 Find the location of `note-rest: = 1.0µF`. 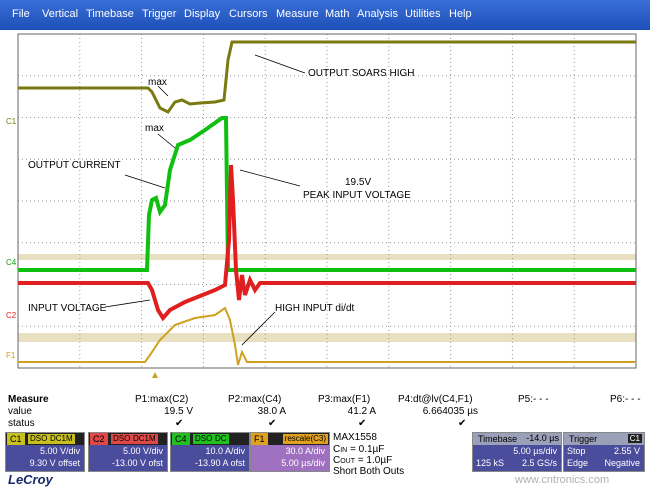

note-rest: = 1.0µF is located at coordinates (374, 460).